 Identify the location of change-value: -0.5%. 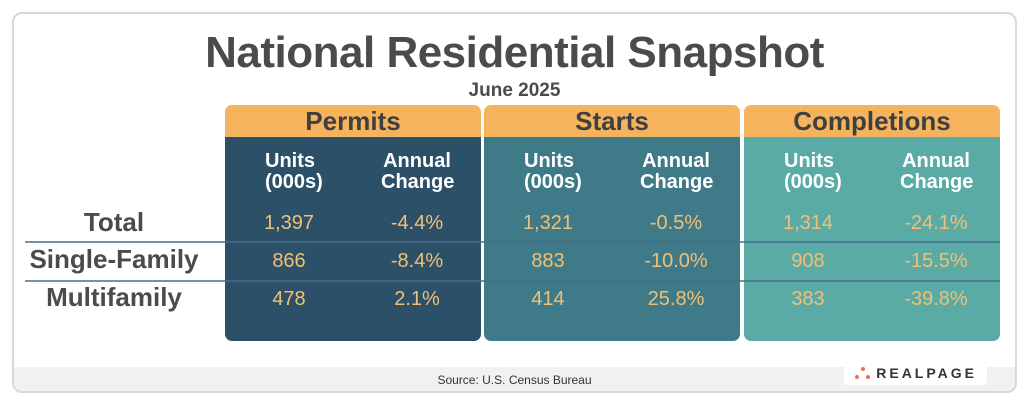
(676, 223).